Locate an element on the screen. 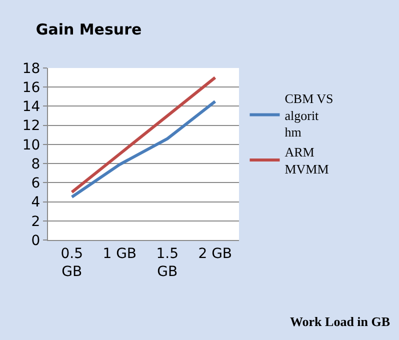 The image size is (399, 340). x-tick-label: 2 GB is located at coordinates (215, 254).